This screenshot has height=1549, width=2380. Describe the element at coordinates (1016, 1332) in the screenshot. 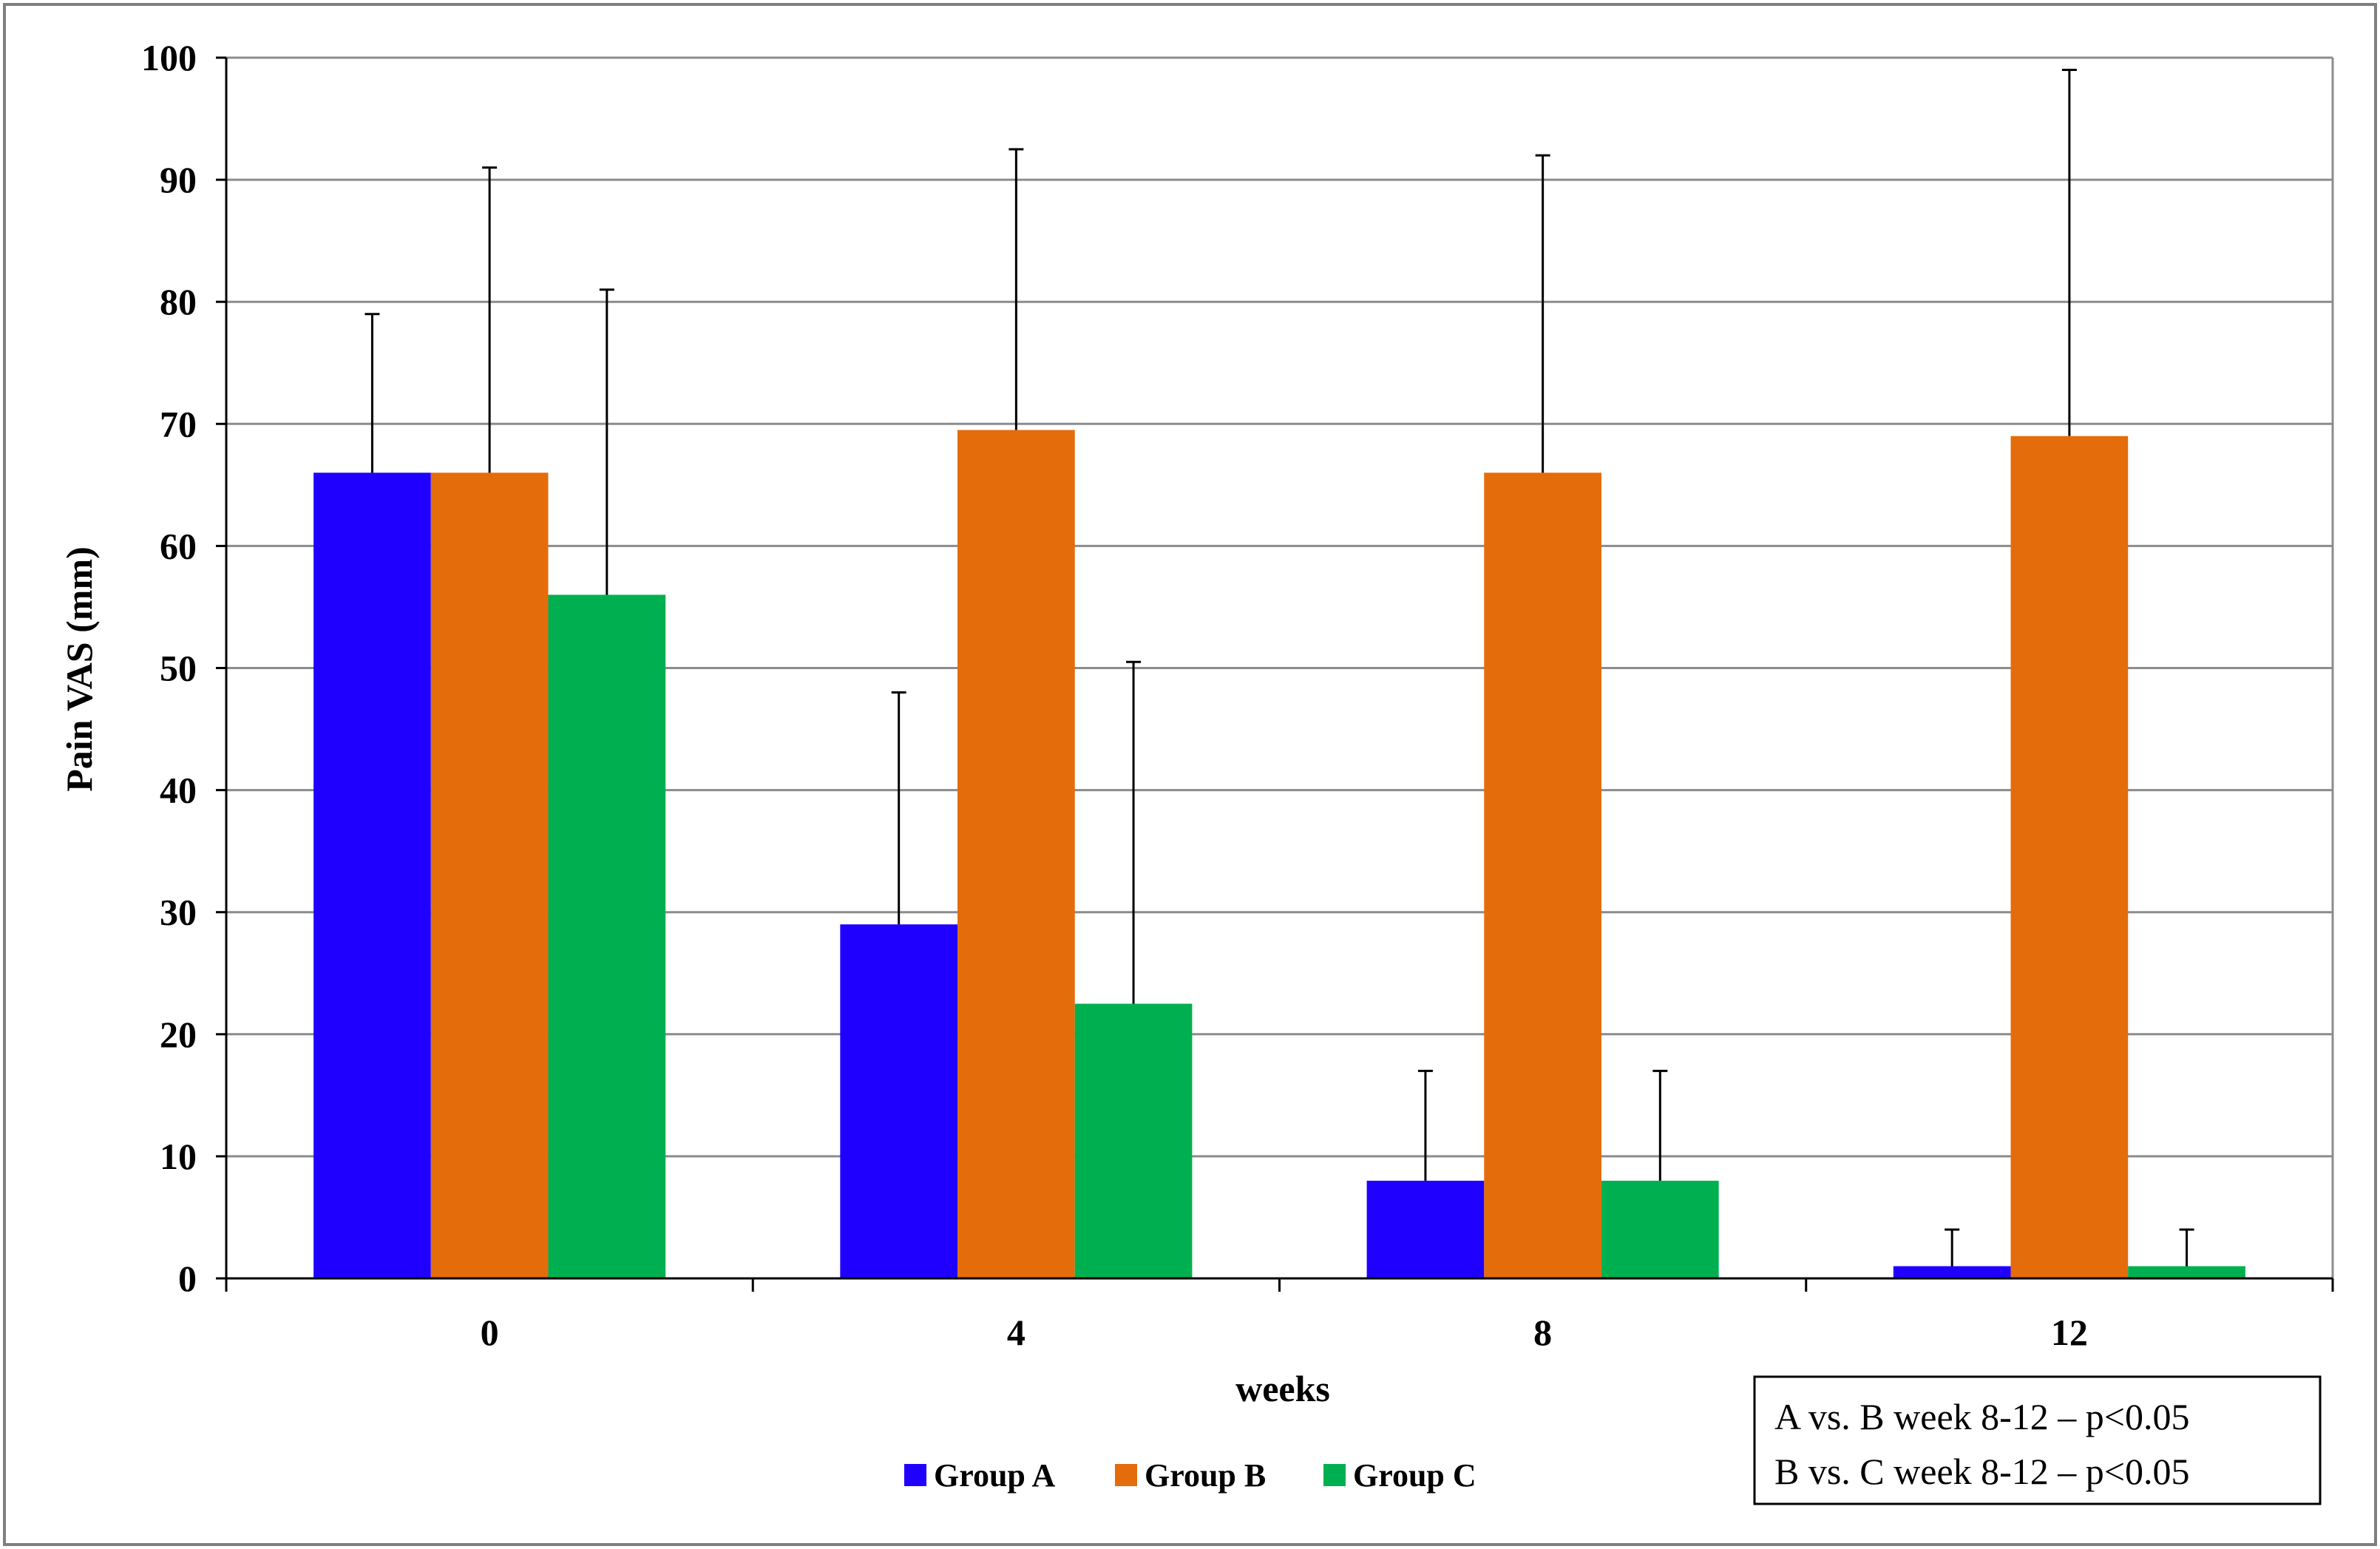

I see `x-tick-label-4: 4` at that location.